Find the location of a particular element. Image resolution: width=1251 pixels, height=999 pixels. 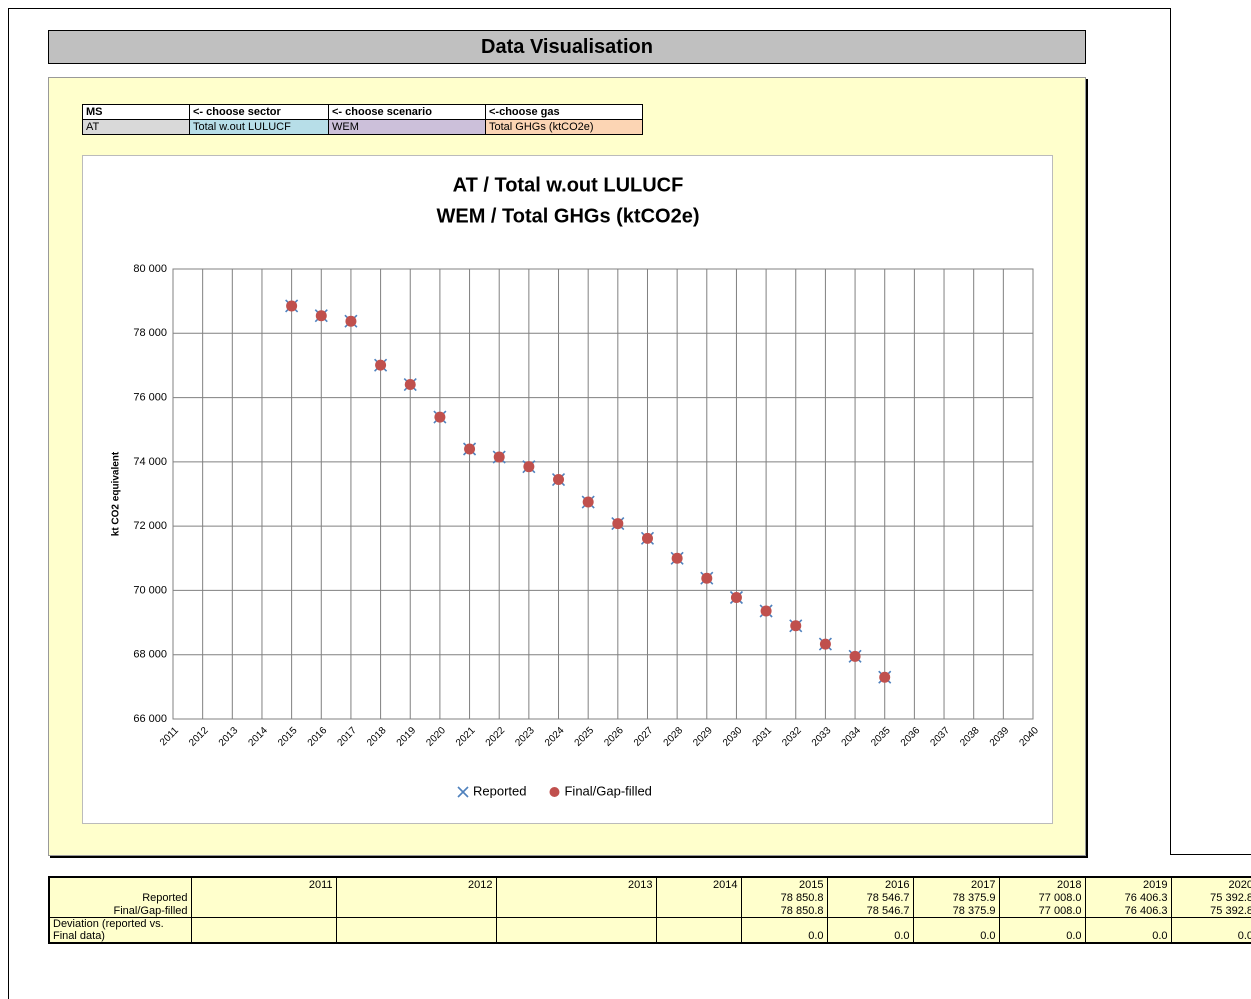

x-tick-label: 2037 is located at coordinates (941, 737).